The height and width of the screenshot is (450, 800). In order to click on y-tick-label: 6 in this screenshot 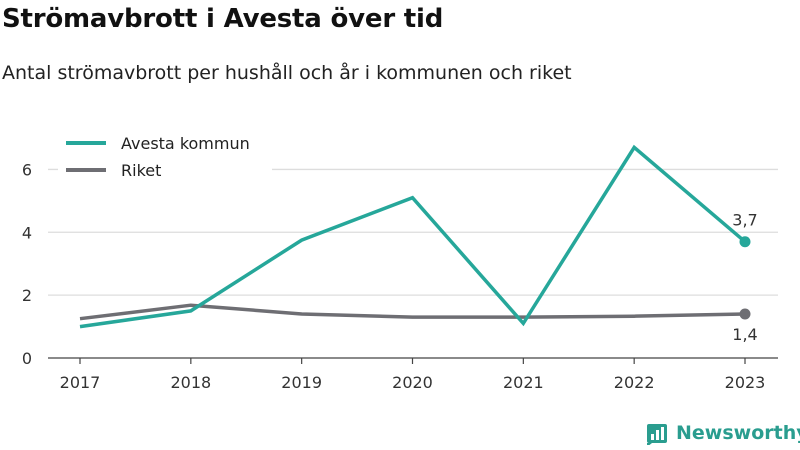, I will do `click(27, 169)`.